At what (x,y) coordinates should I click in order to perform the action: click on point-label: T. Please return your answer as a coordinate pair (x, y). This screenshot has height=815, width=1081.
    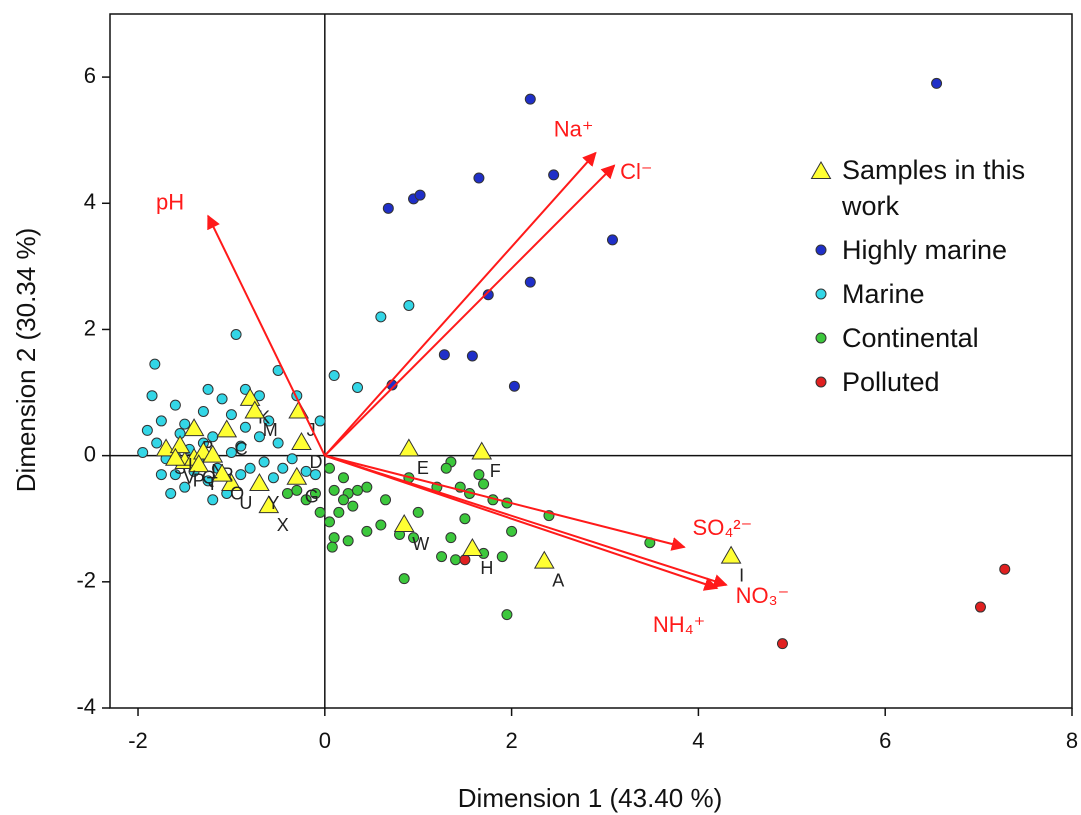
    Looking at the image, I should click on (212, 484).